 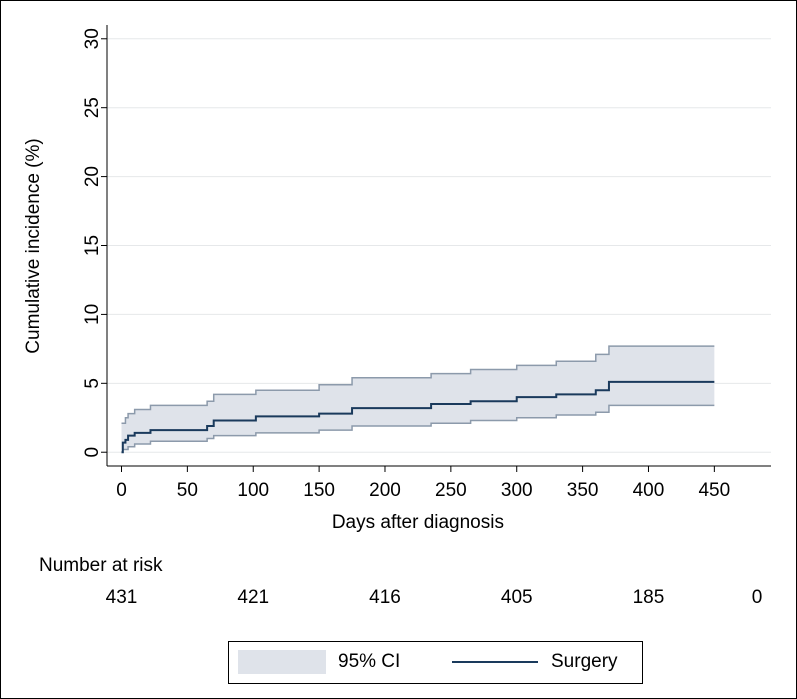 I want to click on risk-value: 405, so click(x=517, y=597).